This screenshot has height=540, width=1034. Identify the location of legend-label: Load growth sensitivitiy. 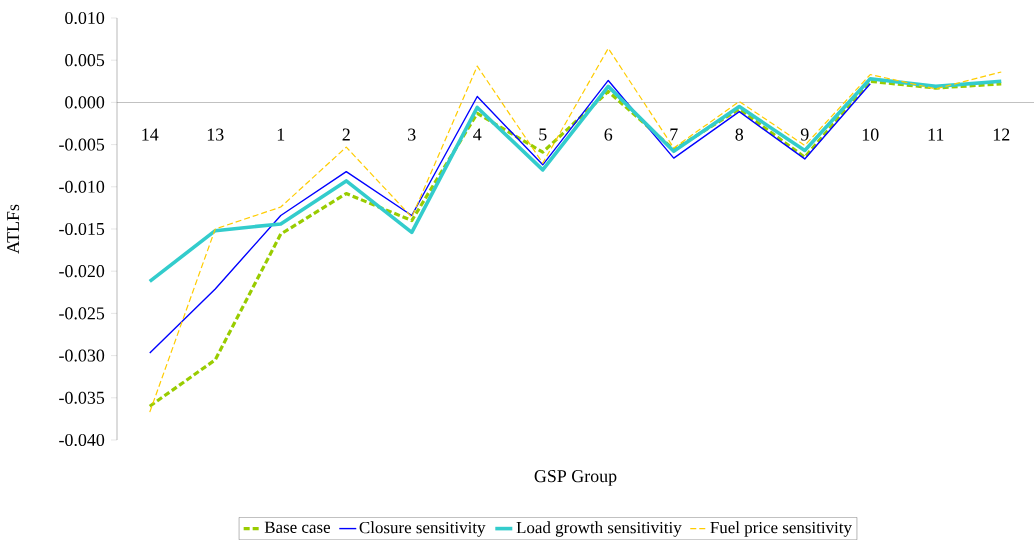
(599, 529).